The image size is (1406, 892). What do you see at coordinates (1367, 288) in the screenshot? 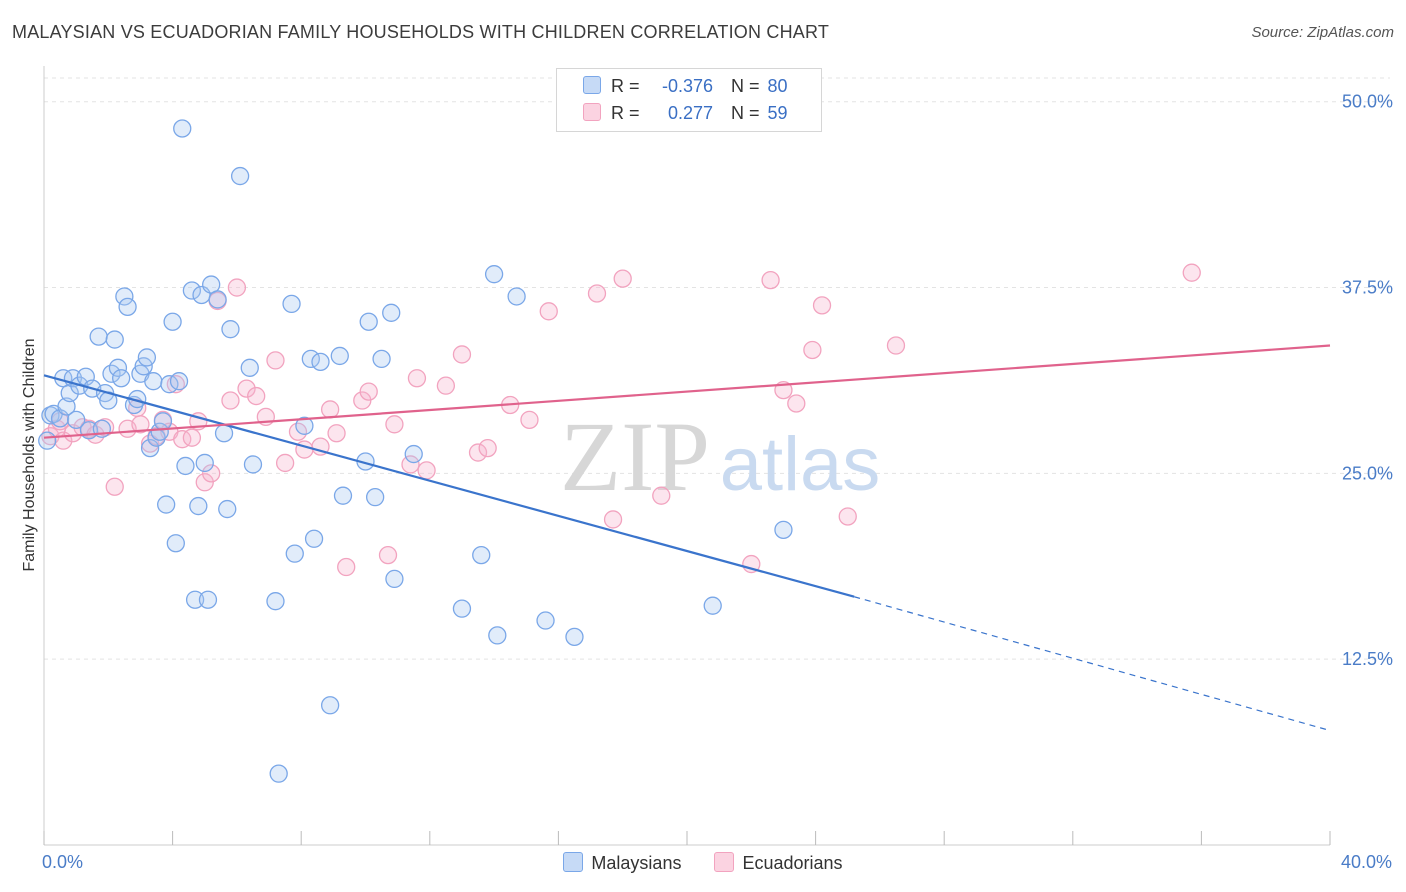
I see `y-tick-label: 37.5%` at bounding box center [1367, 288].